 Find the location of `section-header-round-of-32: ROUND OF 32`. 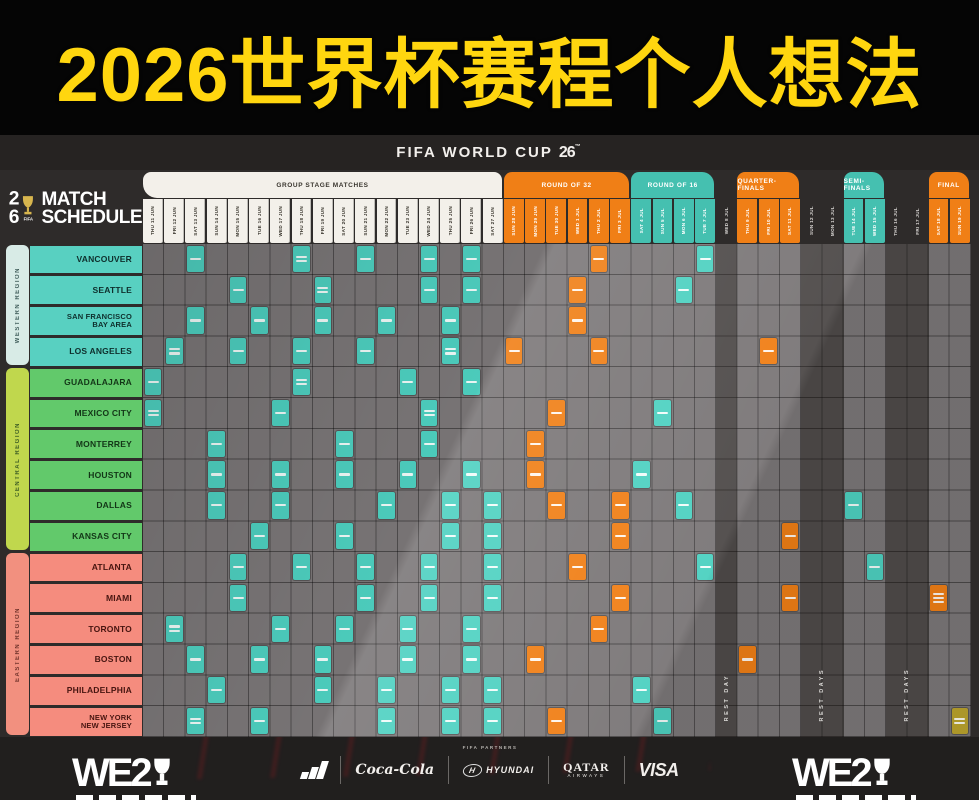

section-header-round-of-32: ROUND OF 32 is located at coordinates (566, 185).